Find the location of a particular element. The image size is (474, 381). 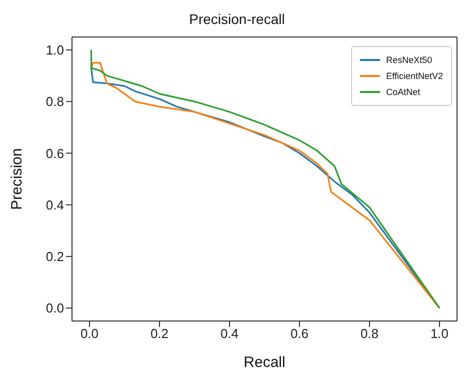

x-tick-label: 0.0 is located at coordinates (89, 334).